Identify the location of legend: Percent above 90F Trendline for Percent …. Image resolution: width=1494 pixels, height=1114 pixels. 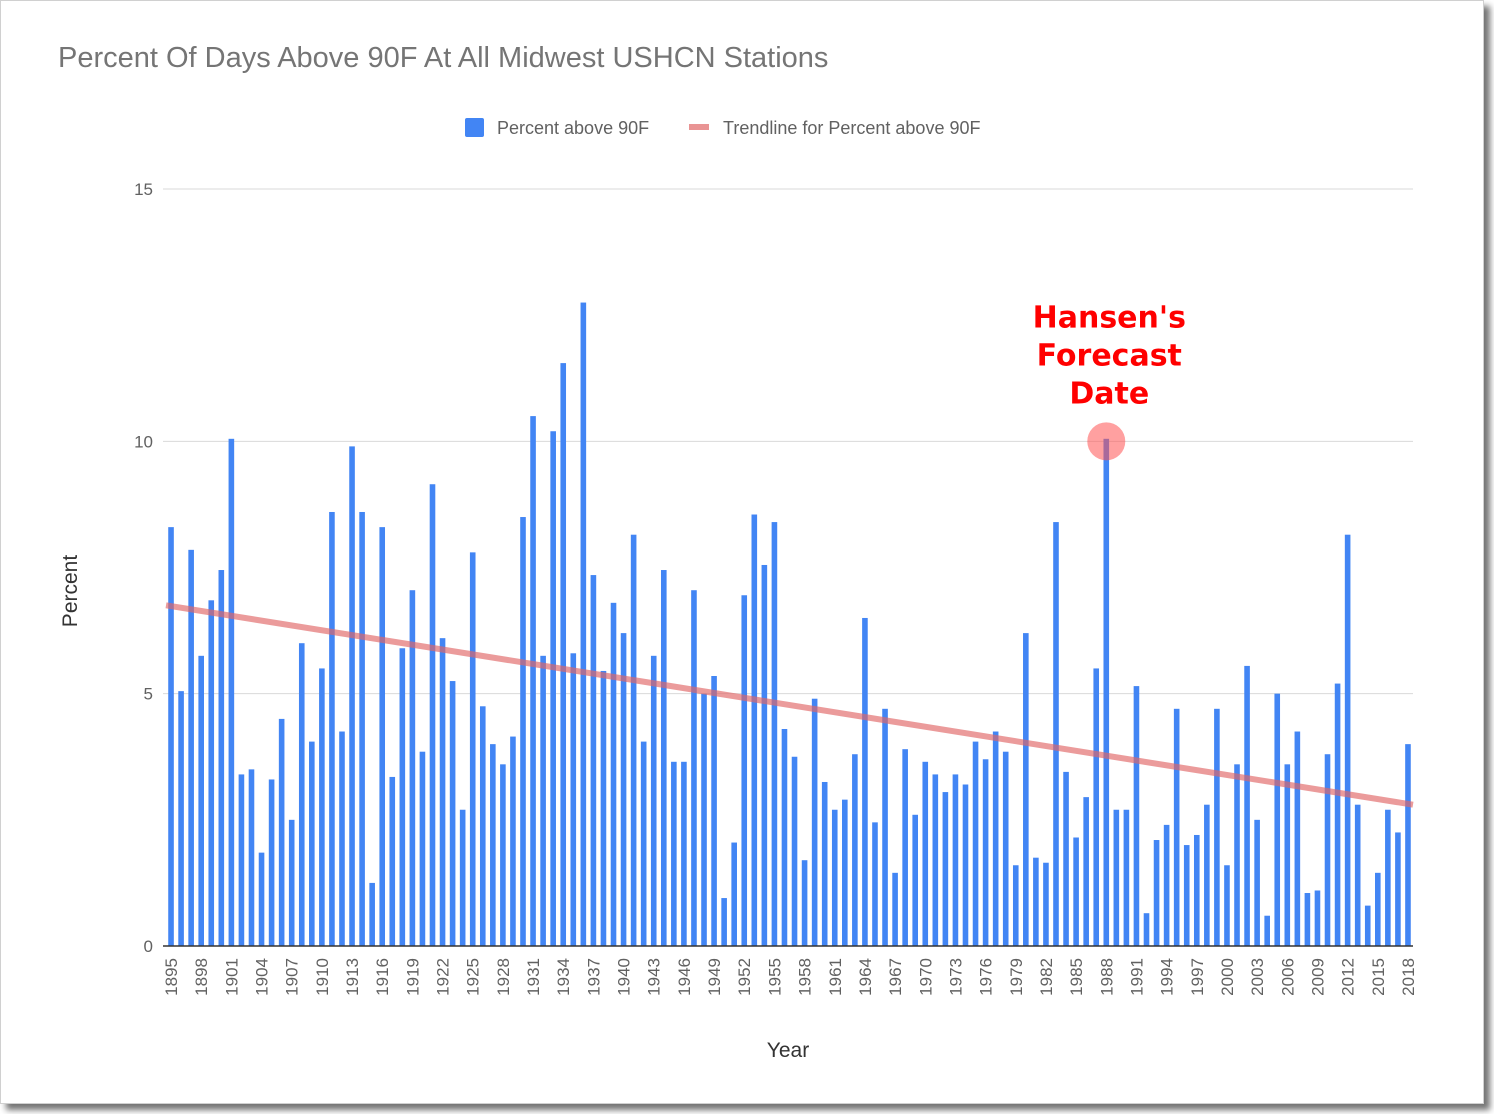
(722, 128).